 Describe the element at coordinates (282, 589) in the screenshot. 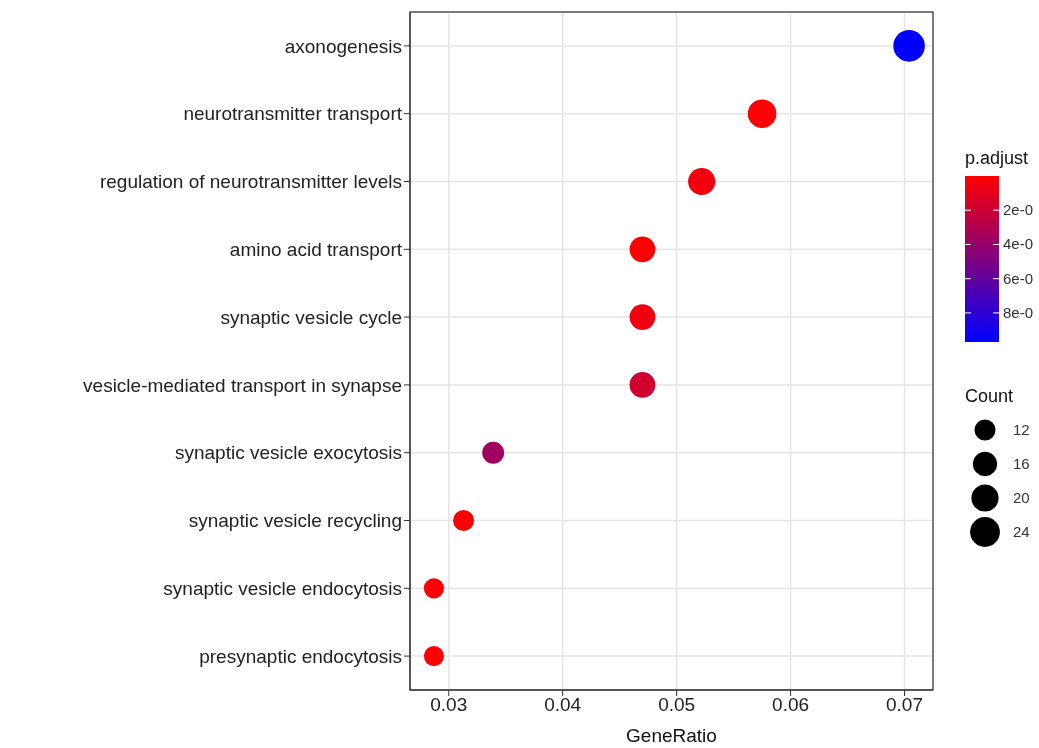

I see `y-tick-label: synaptic vesicle endocytosis` at that location.